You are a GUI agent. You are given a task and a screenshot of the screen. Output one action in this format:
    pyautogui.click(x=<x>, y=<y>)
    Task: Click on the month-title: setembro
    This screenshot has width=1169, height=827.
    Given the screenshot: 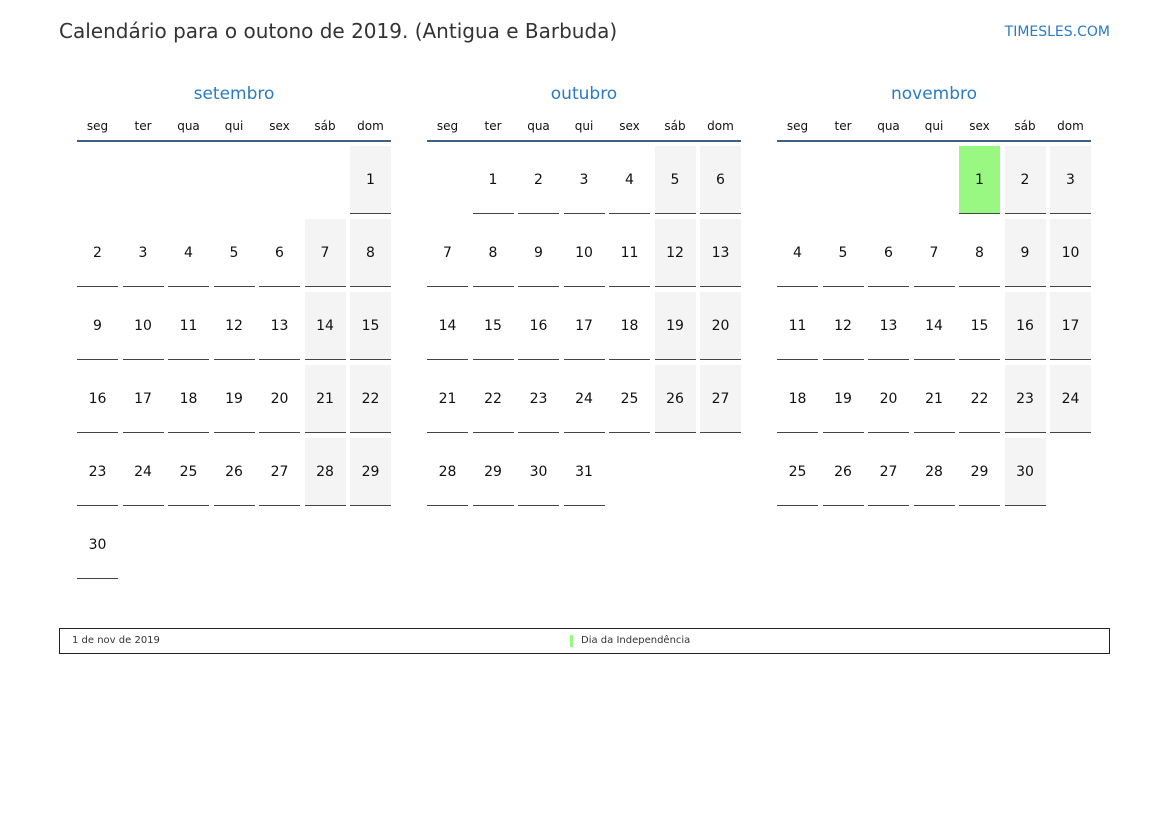 What is the action you would take?
    pyautogui.click(x=234, y=94)
    